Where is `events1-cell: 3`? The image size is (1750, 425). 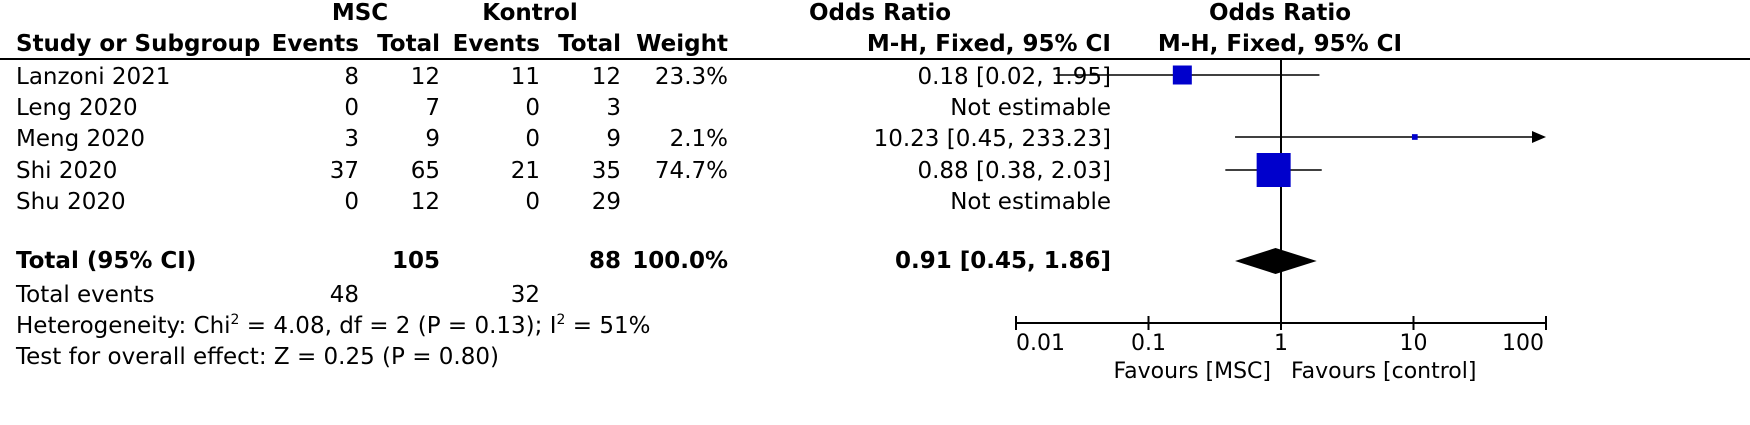 events1-cell: 3 is located at coordinates (351, 139).